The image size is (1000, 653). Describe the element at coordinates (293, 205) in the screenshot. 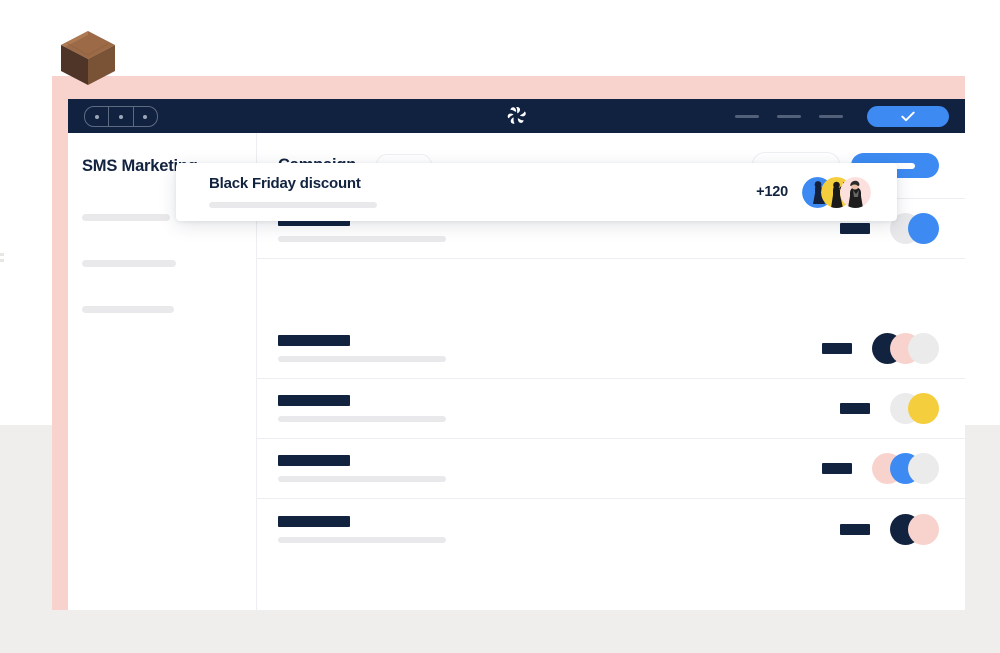

I see `highlight-subtitle-placeholder` at that location.